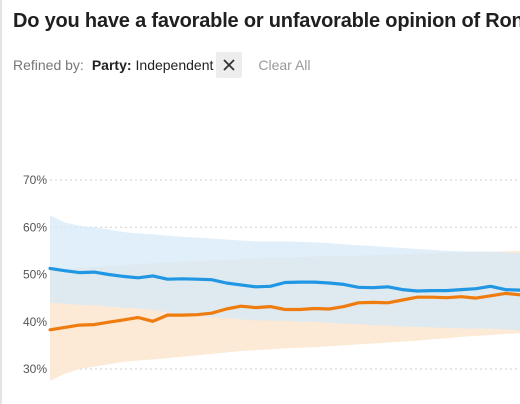 The height and width of the screenshot is (404, 520). I want to click on y-tick-label: 60%, so click(35, 227).